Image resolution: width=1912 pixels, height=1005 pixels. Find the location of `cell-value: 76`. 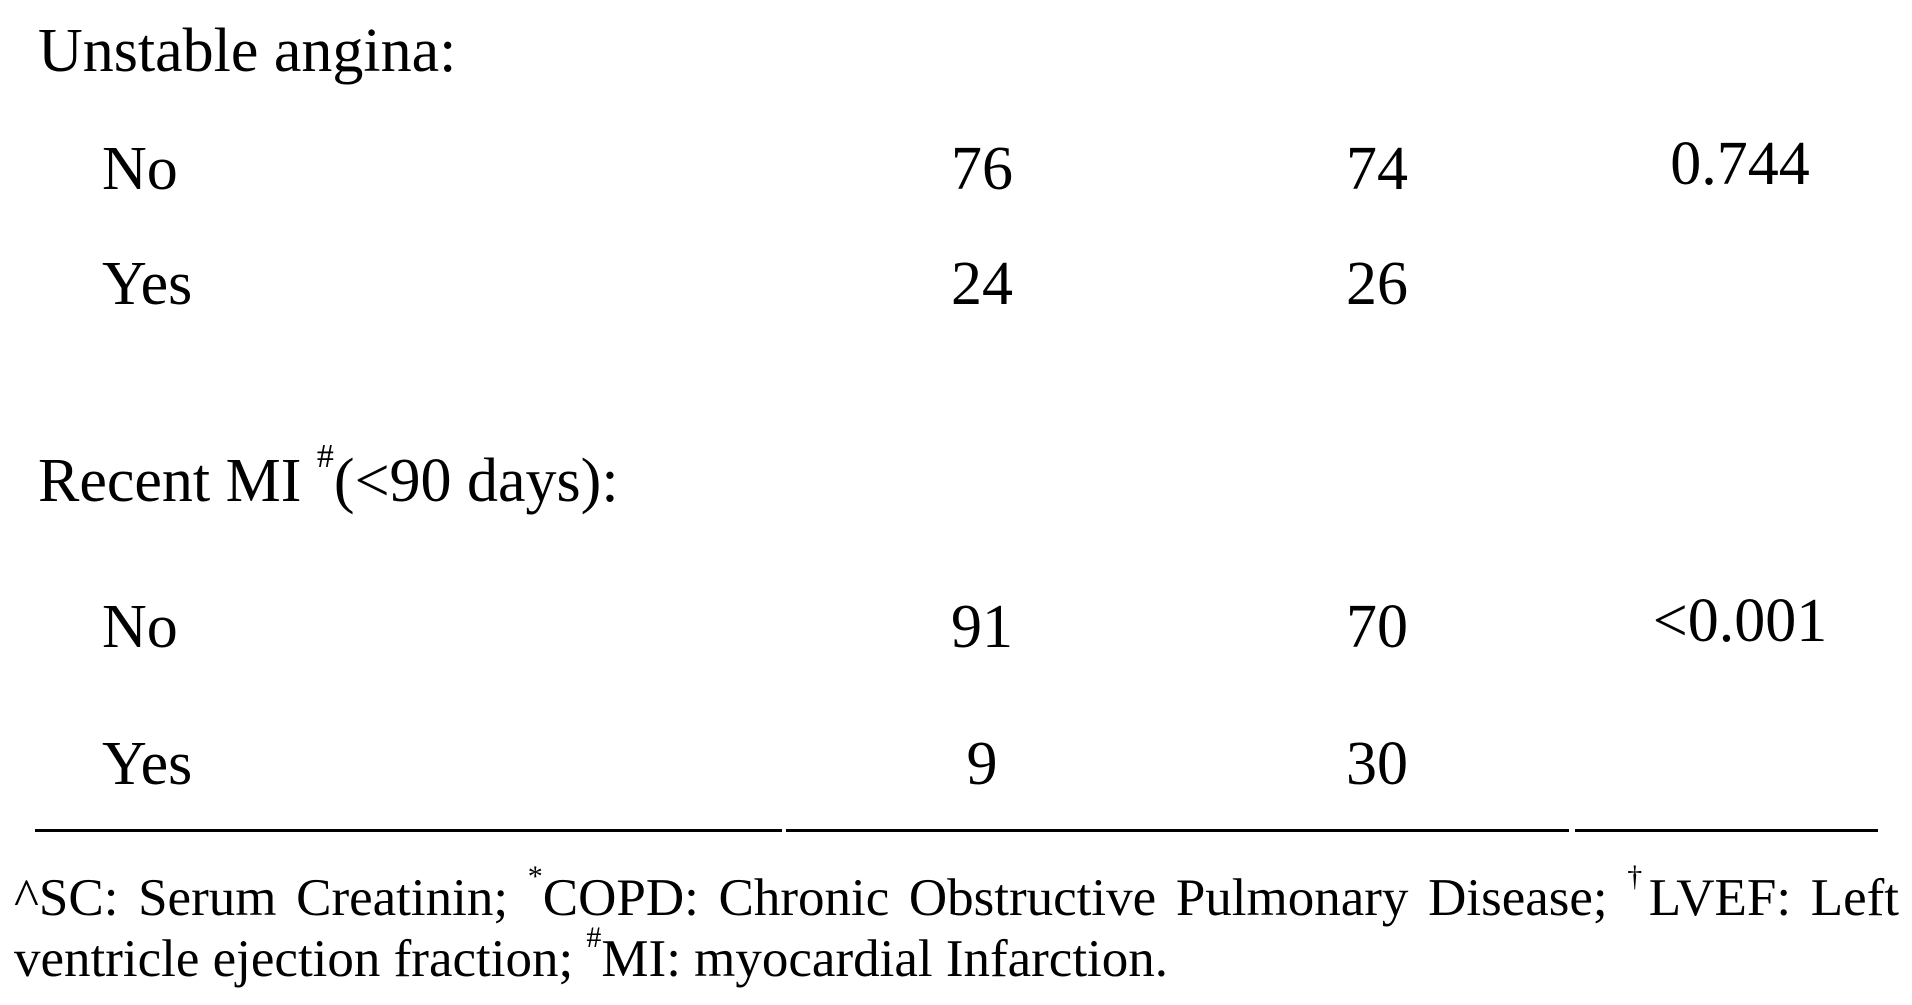

cell-value: 76 is located at coordinates (982, 169).